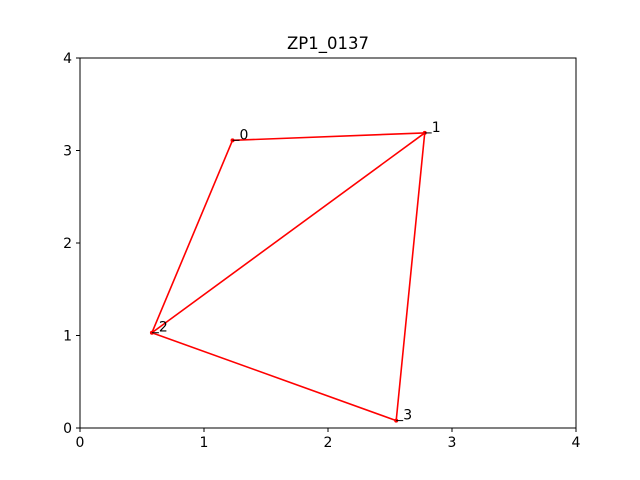  What do you see at coordinates (328, 44) in the screenshot?
I see `chart-title: ZP1_0137` at bounding box center [328, 44].